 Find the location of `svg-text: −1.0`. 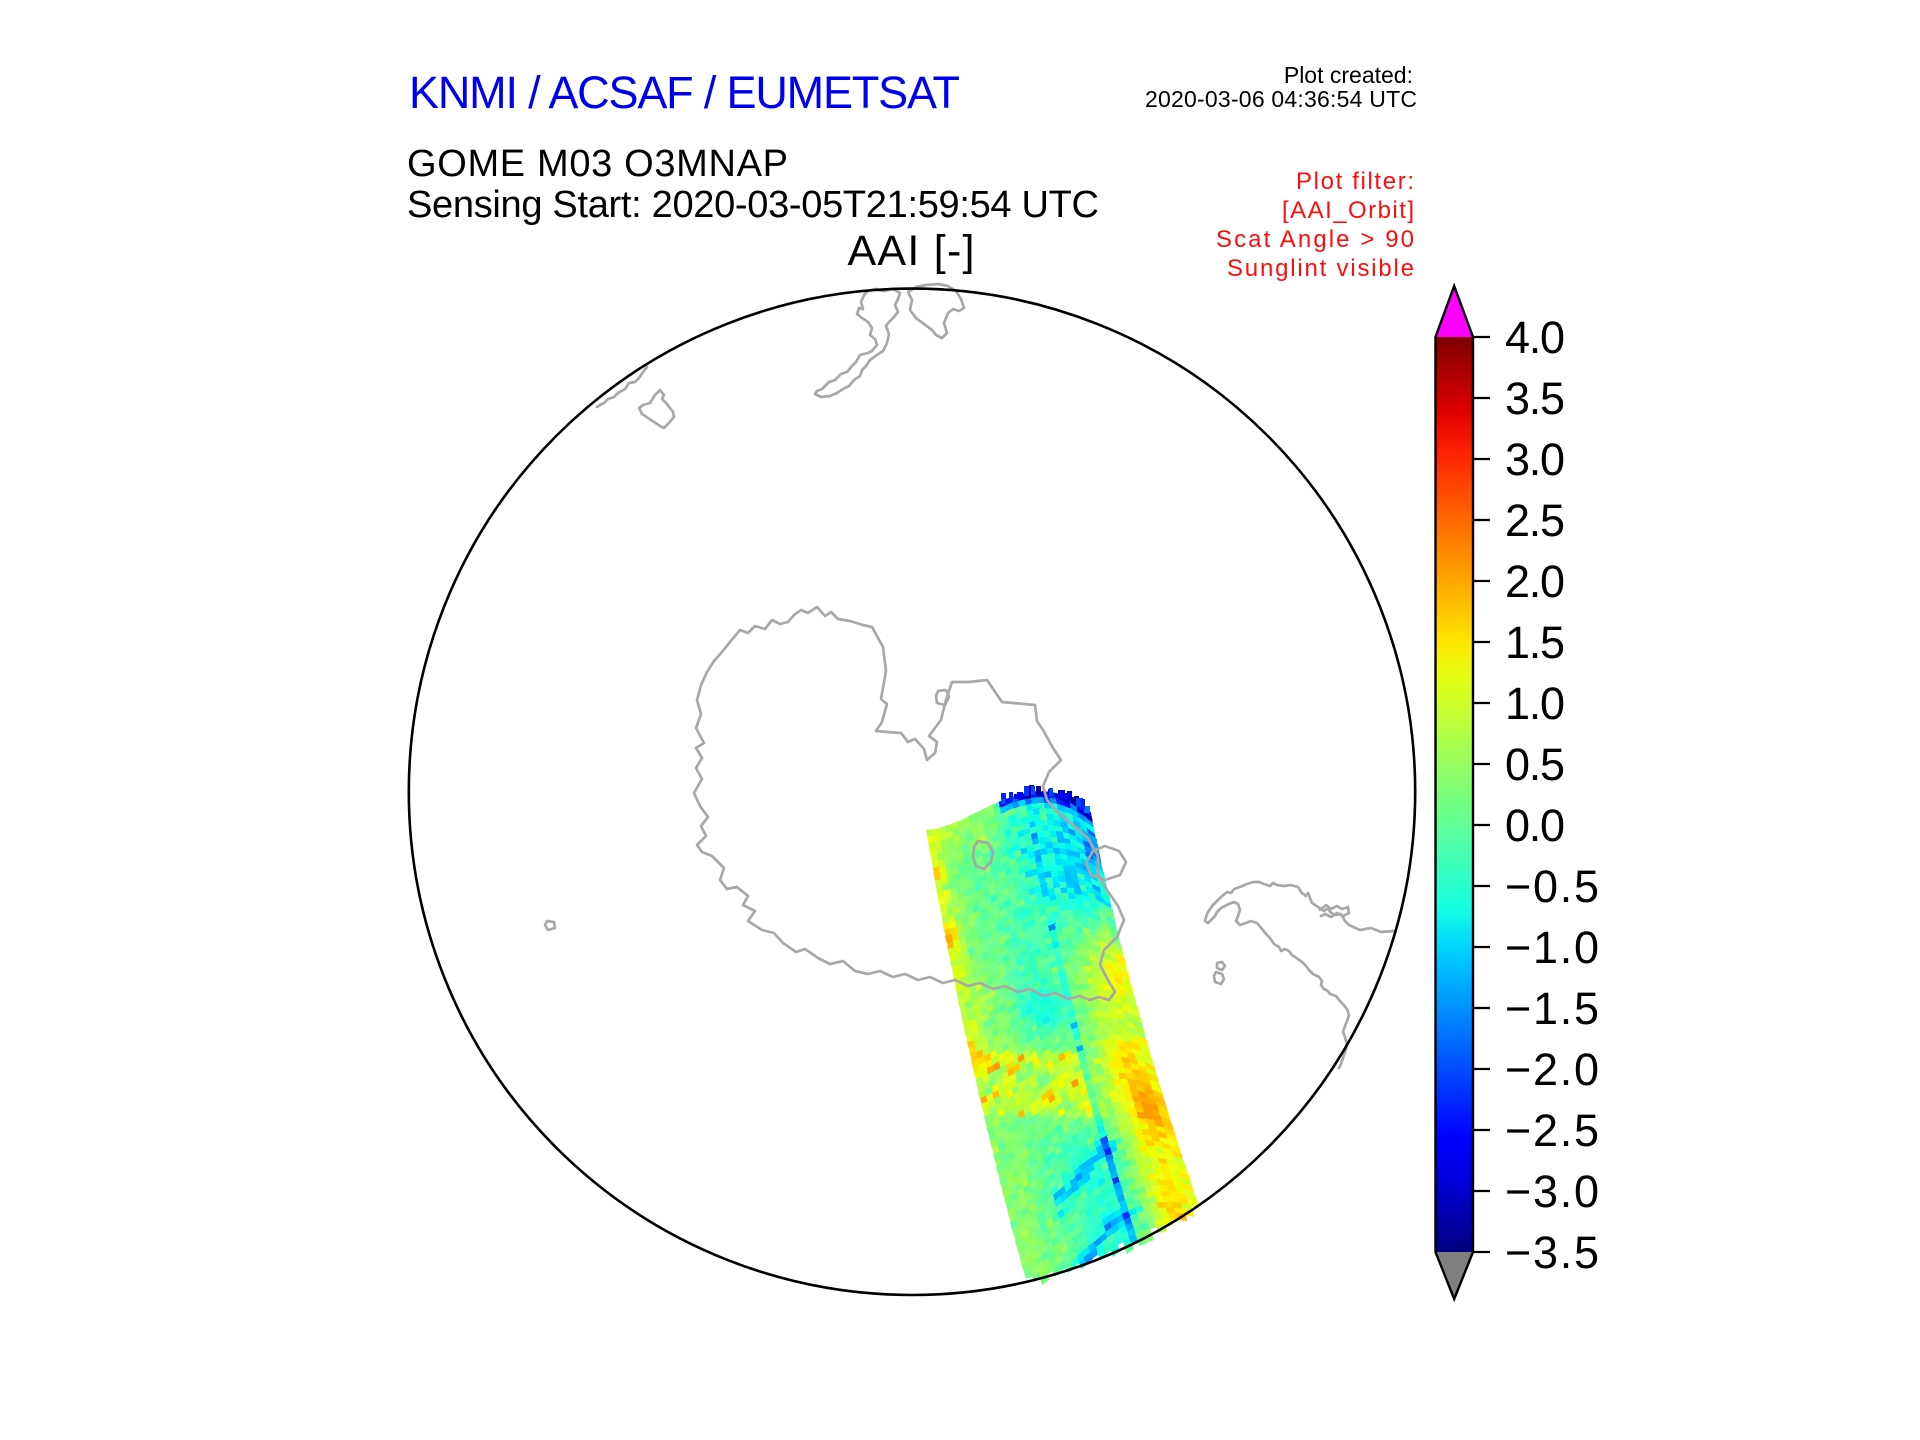

svg-text: −1.0 is located at coordinates (1552, 947).